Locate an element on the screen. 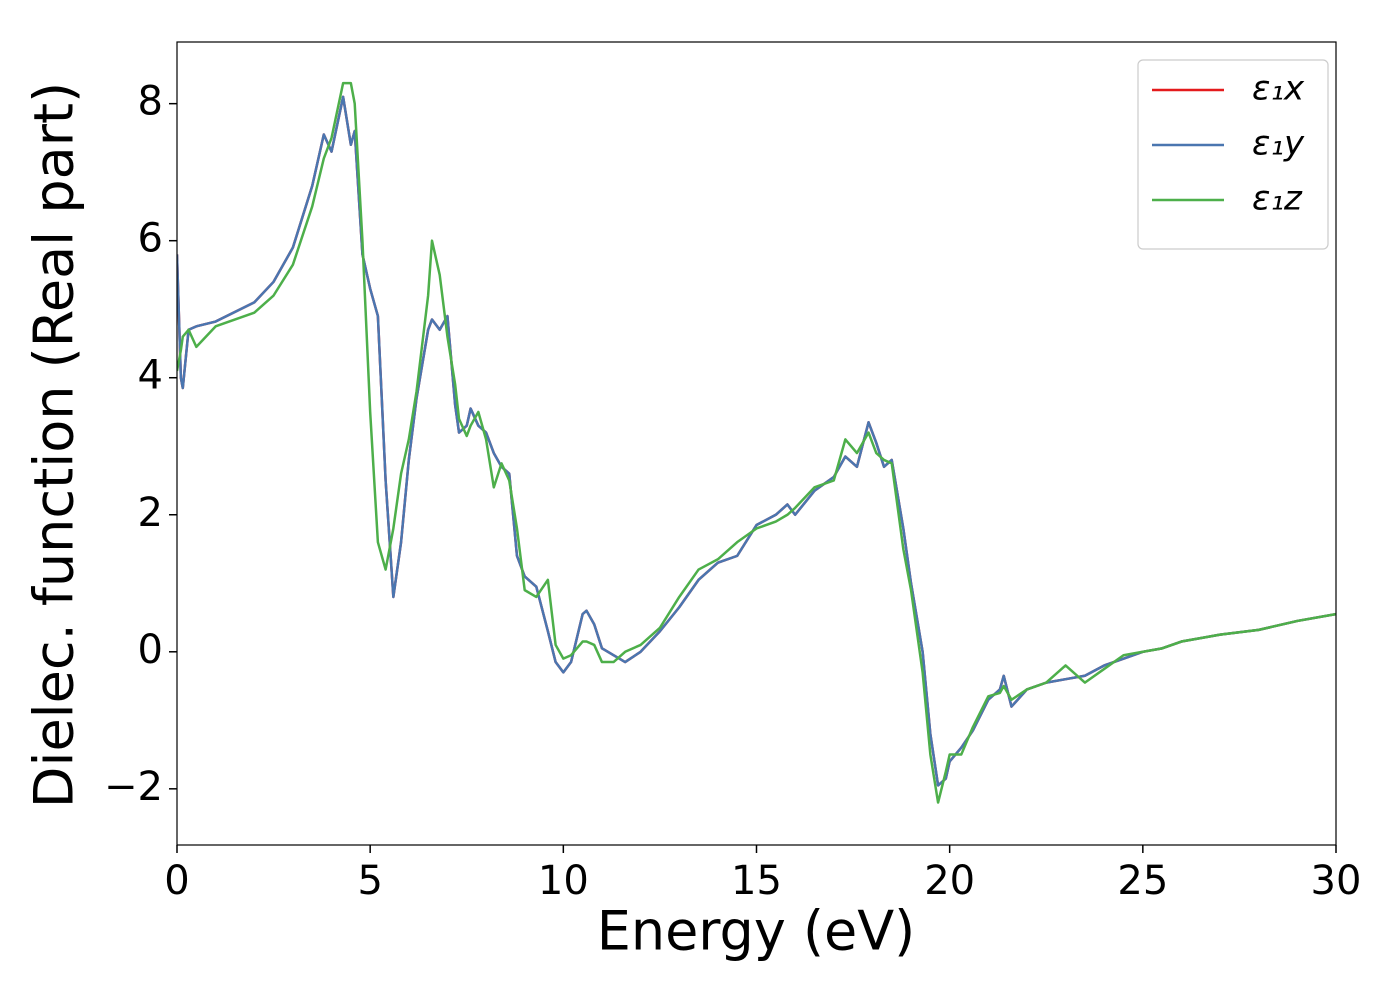  x-tick-label: 10 is located at coordinates (563, 881).